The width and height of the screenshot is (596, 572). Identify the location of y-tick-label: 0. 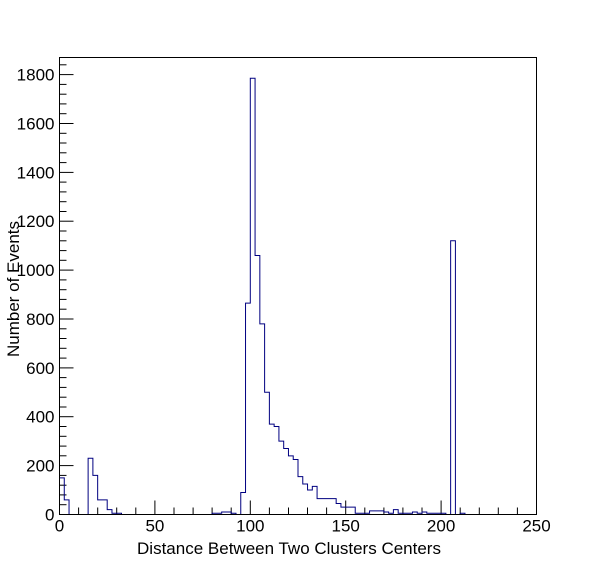
(49, 515).